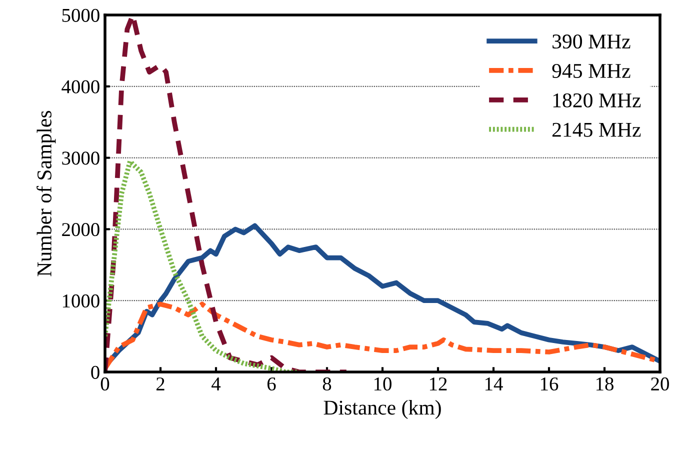 The image size is (690, 450). I want to click on x-tick-label: 18, so click(605, 384).